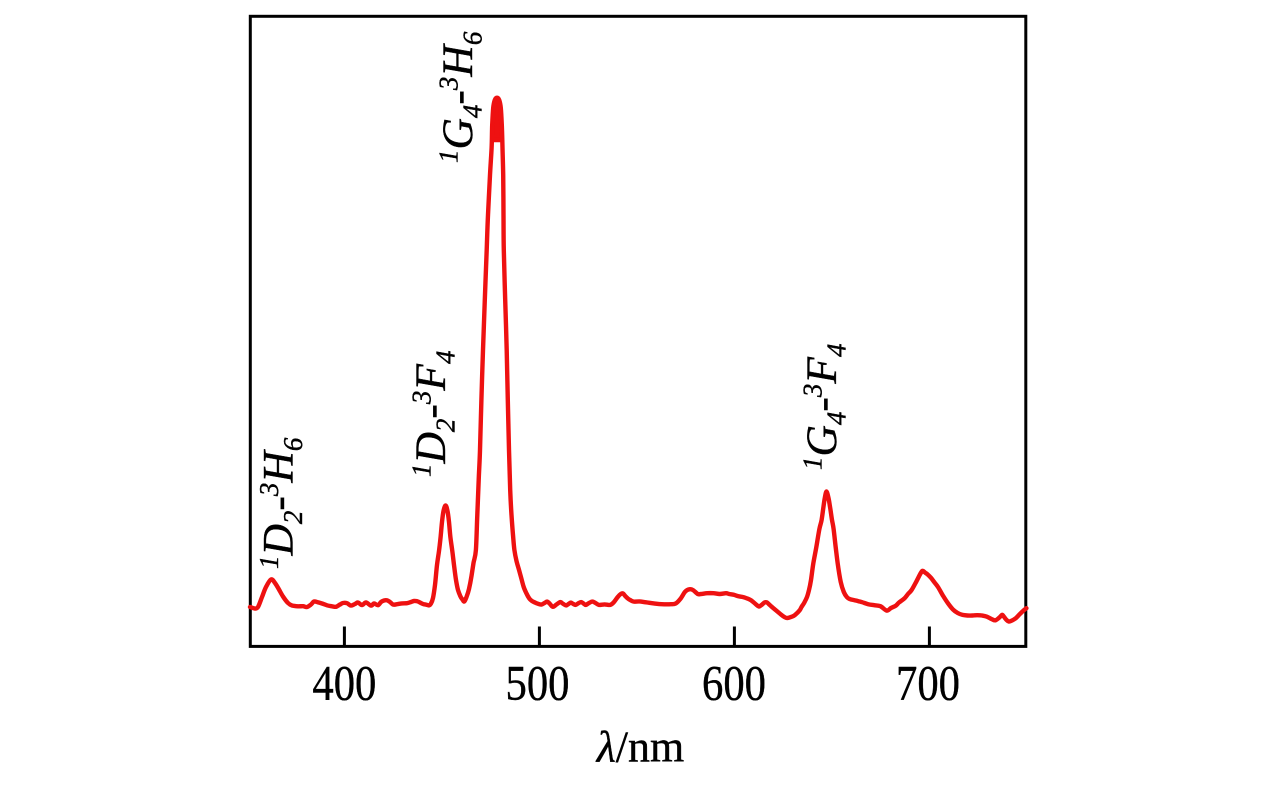 The width and height of the screenshot is (1276, 787). What do you see at coordinates (734, 683) in the screenshot?
I see `svg-text: 600` at bounding box center [734, 683].